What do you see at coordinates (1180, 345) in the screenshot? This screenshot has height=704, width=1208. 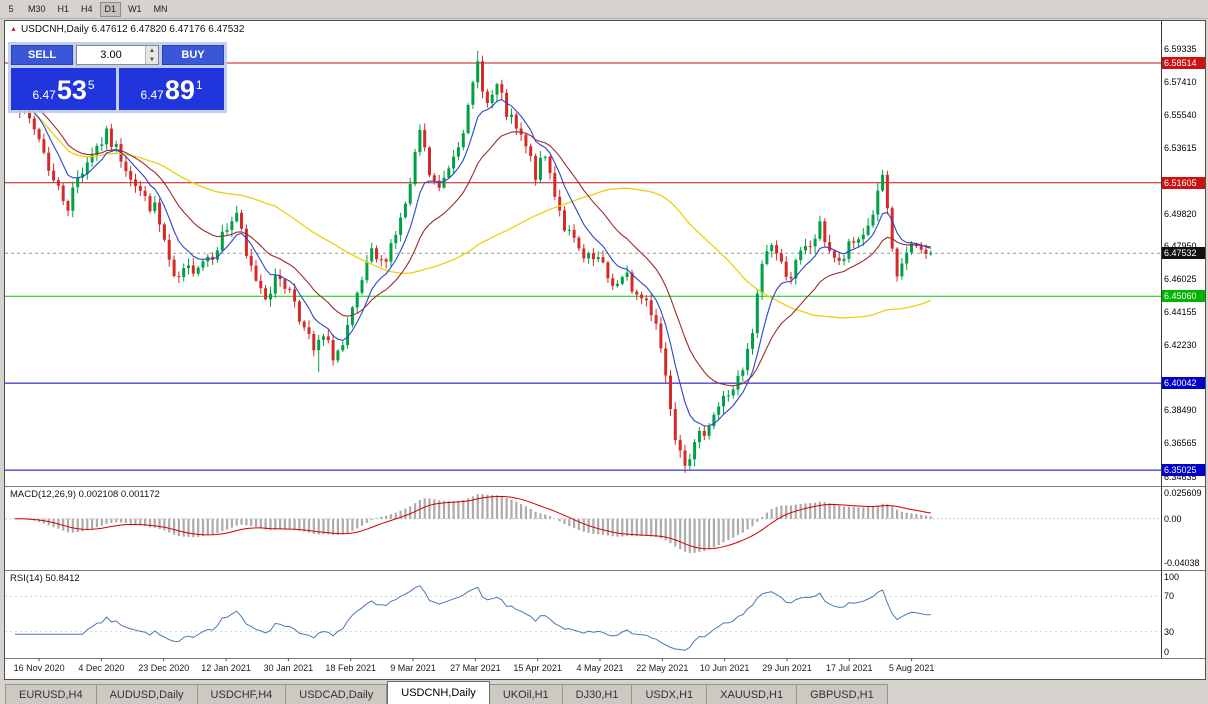 I see `price-scale-label: 6.42230` at bounding box center [1180, 345].